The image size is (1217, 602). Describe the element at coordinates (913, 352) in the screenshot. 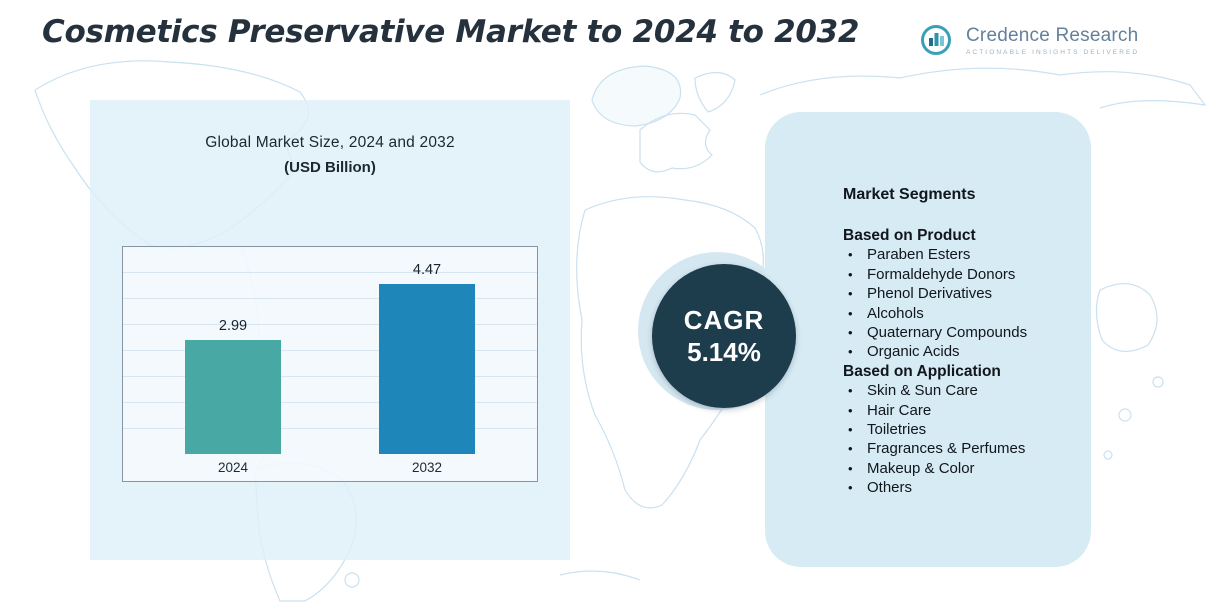

I see `segment-item-label: Organic Acids` at that location.